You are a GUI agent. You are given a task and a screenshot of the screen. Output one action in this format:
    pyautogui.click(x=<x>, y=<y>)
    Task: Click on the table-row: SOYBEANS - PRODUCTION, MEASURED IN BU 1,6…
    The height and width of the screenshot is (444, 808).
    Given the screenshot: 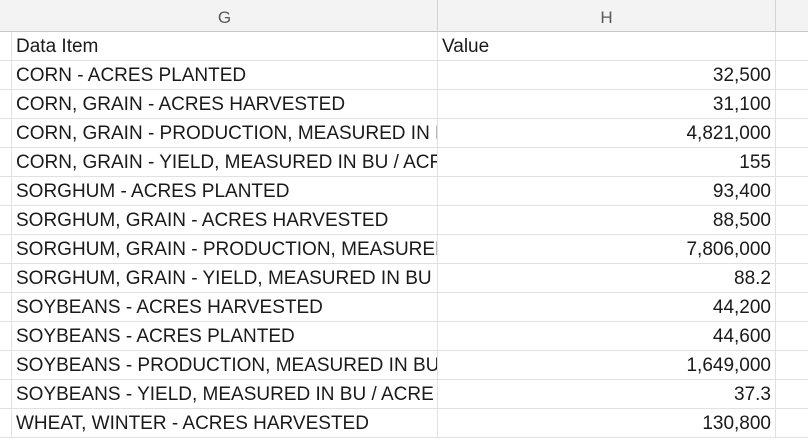 What is the action you would take?
    pyautogui.click(x=404, y=365)
    